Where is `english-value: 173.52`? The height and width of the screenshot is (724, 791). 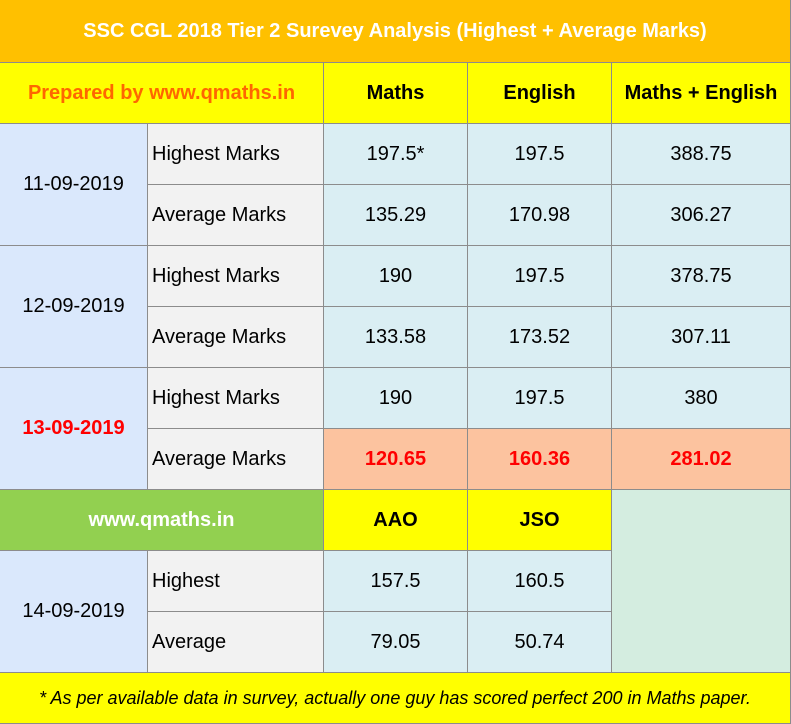
english-value: 173.52 is located at coordinates (540, 337).